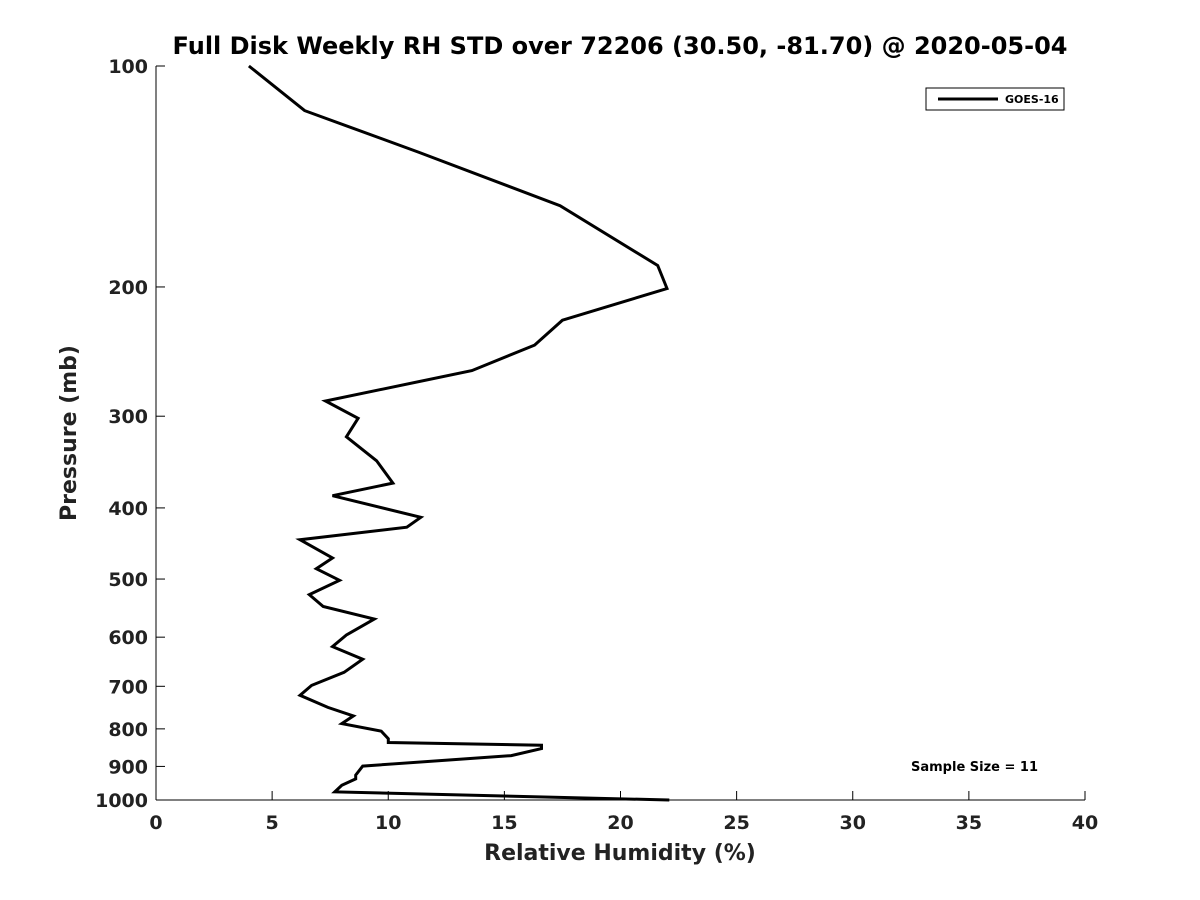 The image size is (1200, 900). Describe the element at coordinates (1085, 823) in the screenshot. I see `x-tick-label: 40` at that location.